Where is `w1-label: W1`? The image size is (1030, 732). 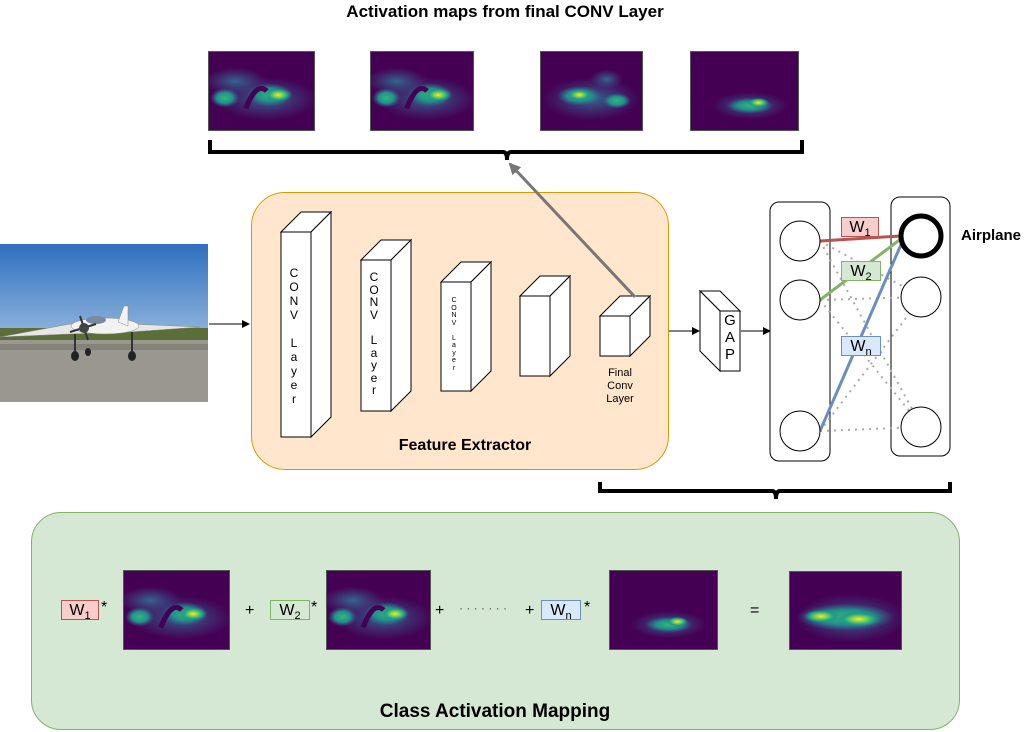
w1-label: W1 is located at coordinates (860, 228).